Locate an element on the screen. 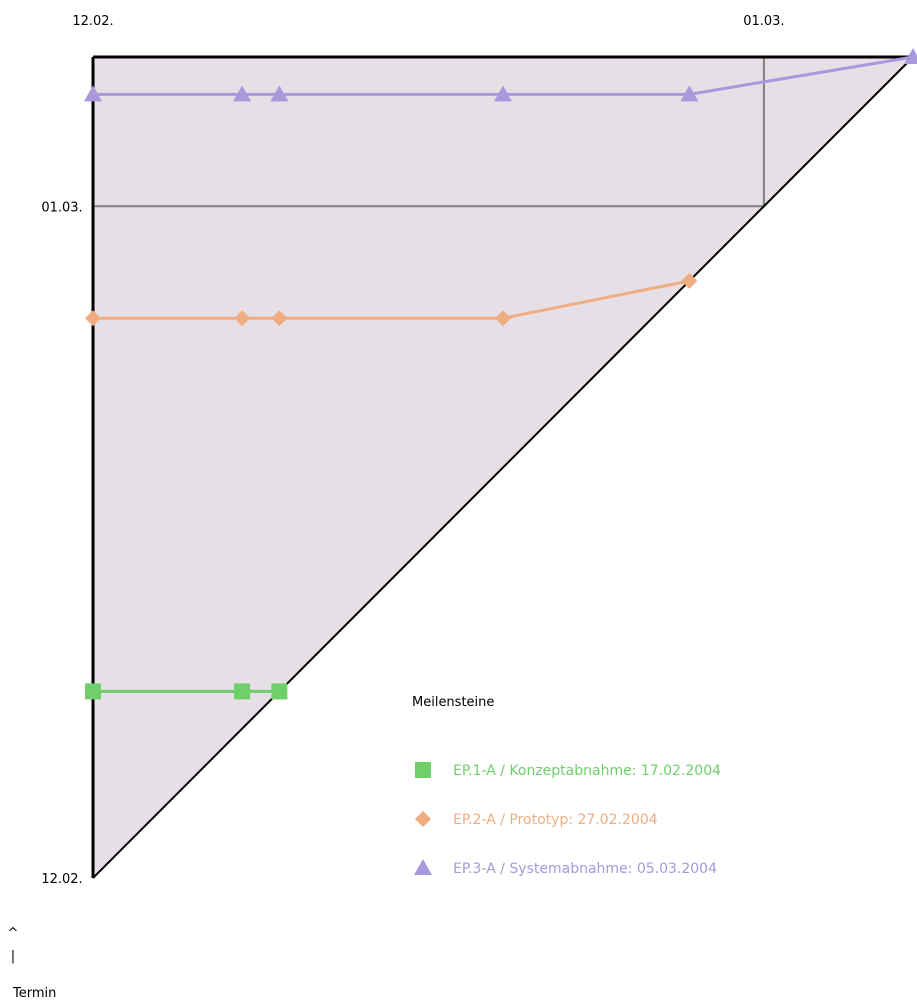 The image size is (917, 1005). legend-item-2: EP.2-A / Prototyp: 27.02.2004 is located at coordinates (536, 819).